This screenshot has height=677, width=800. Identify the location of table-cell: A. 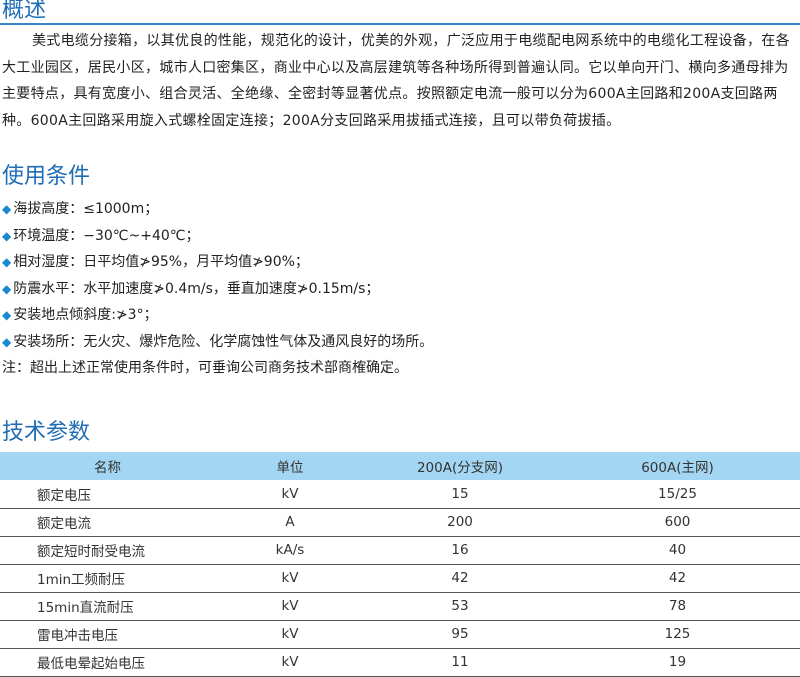
(290, 522).